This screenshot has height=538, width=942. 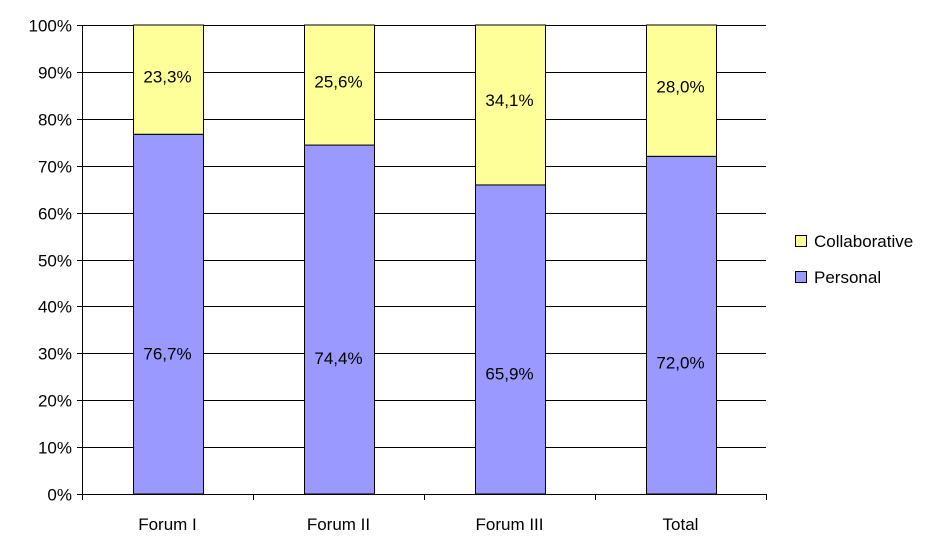 What do you see at coordinates (509, 100) in the screenshot?
I see `data-label: 34,1%` at bounding box center [509, 100].